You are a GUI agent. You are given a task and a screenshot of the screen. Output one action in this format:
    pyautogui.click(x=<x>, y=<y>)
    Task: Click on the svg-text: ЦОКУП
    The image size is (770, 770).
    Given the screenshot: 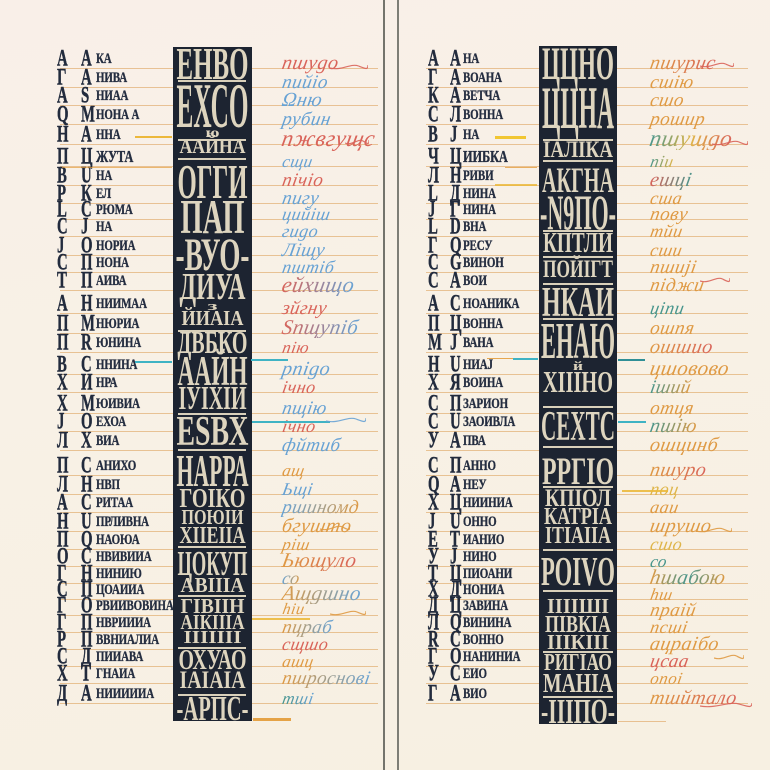 What is the action you would take?
    pyautogui.click(x=213, y=563)
    